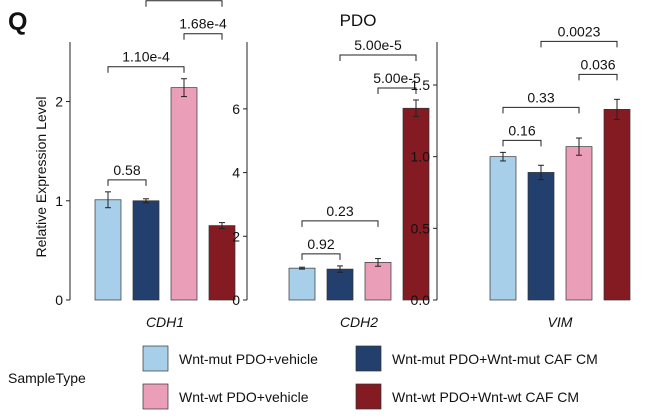  Describe the element at coordinates (244, 397) in the screenshot. I see `legend-entry-label: Wnt-wt PDO+vehicle` at that location.